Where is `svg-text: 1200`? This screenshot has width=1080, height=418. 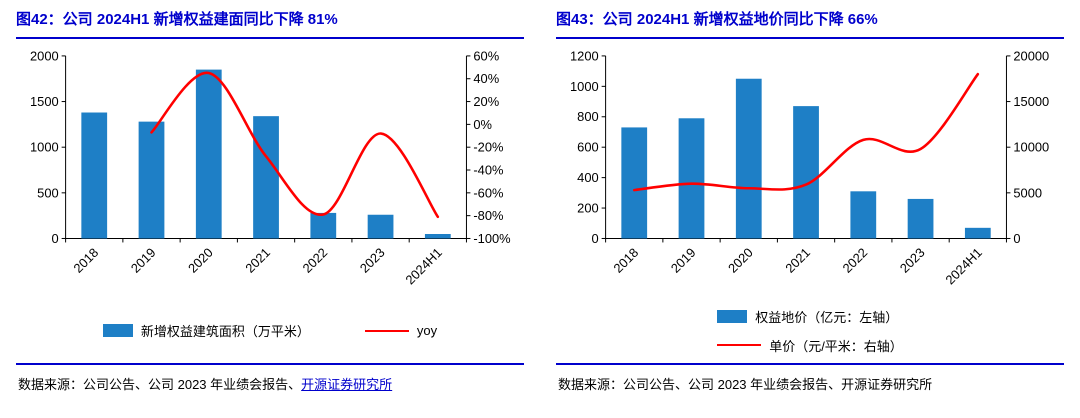 svg-text: 1200 is located at coordinates (584, 55).